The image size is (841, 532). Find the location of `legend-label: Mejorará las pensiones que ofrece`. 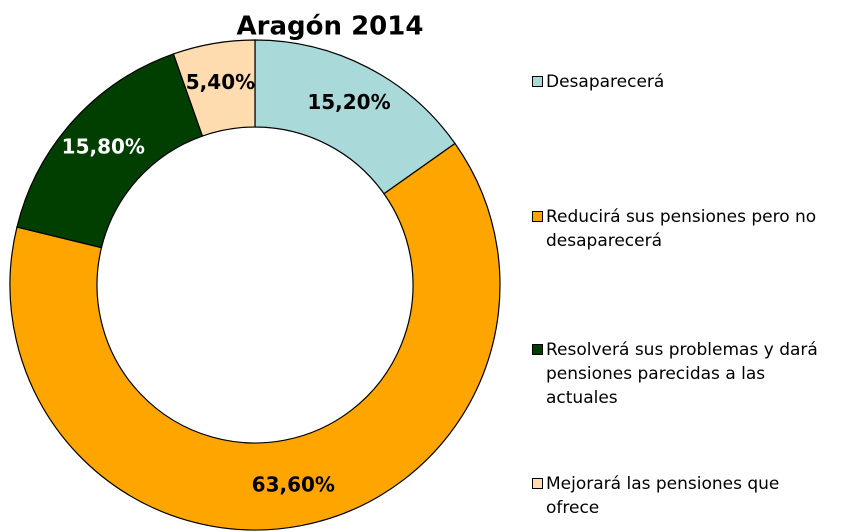

legend-label: Mejorará las pensiones que ofrece is located at coordinates (663, 496).